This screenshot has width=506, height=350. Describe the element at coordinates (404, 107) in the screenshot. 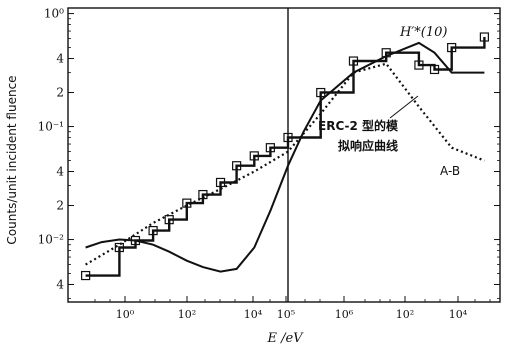

I see `annotation-leader-line` at that location.